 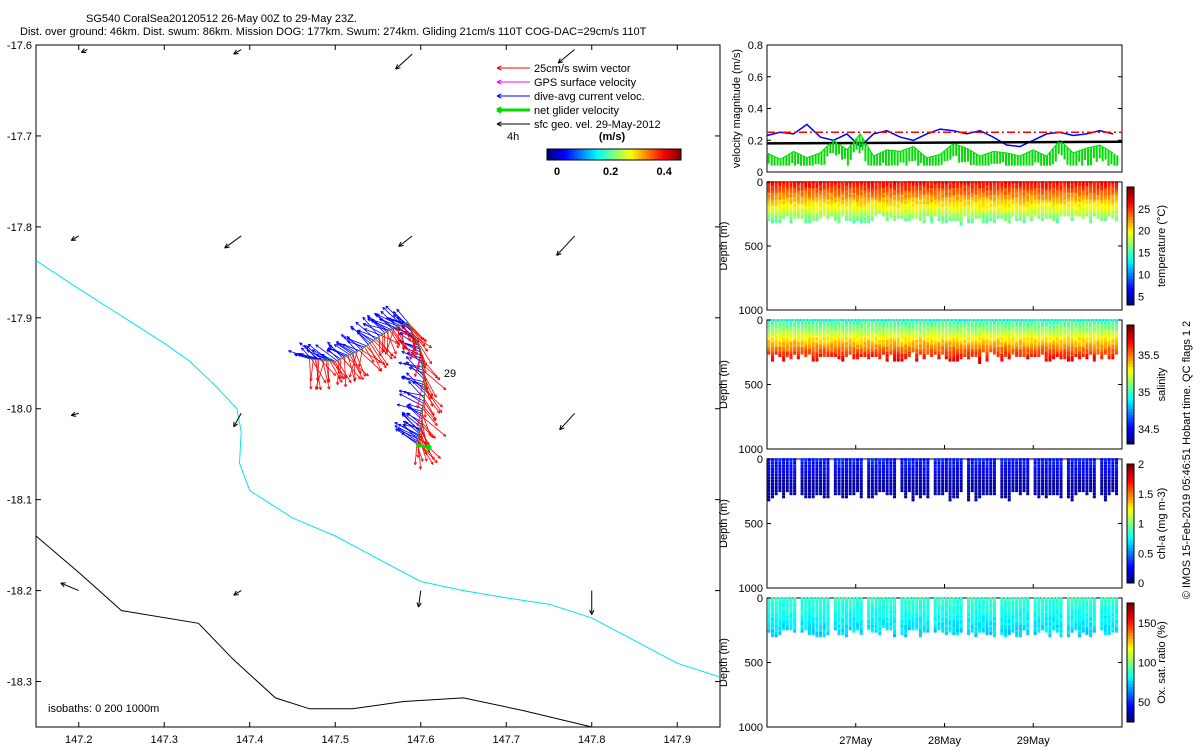 I want to click on swim-arrow, so click(x=380, y=346).